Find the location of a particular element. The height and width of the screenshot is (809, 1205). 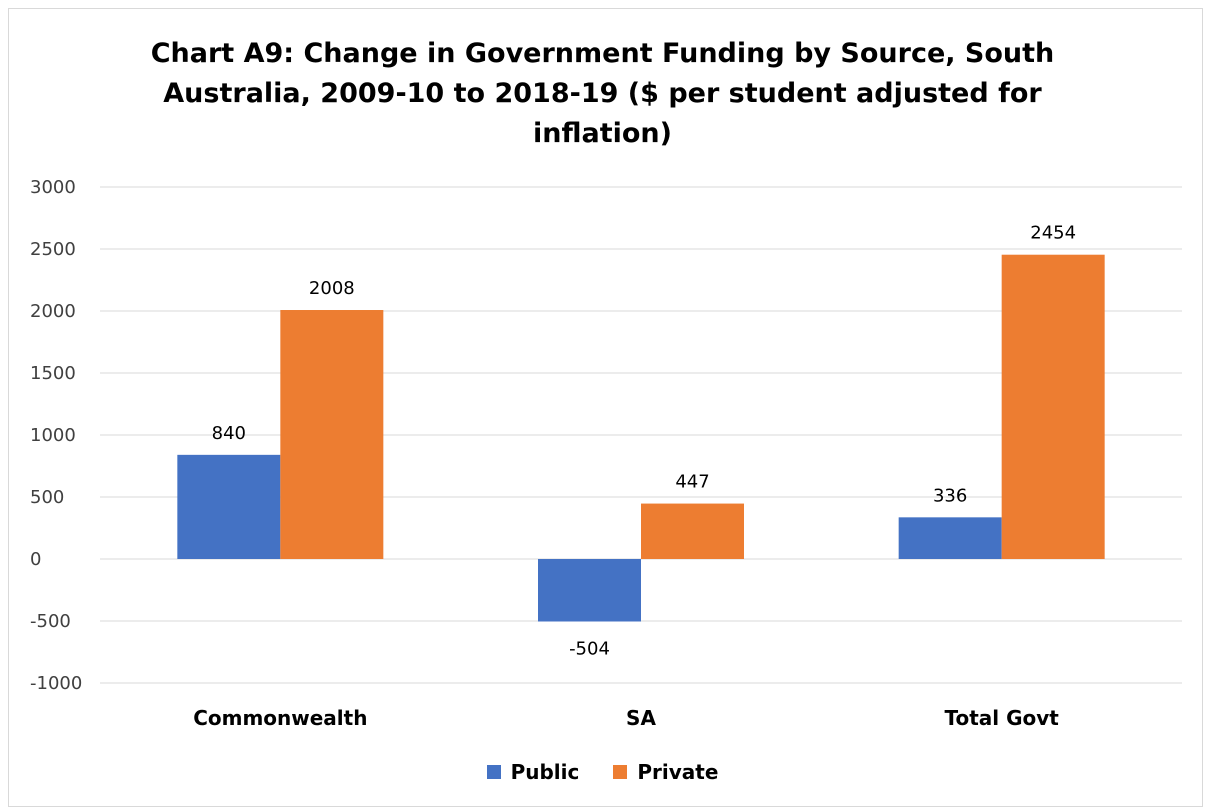

y-tick-label: 2000 is located at coordinates (53, 311).